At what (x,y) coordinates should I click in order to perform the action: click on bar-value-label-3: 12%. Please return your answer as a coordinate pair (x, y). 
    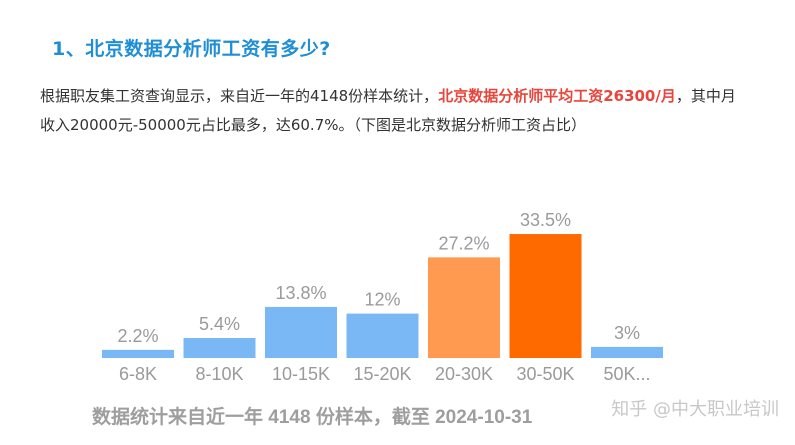
    Looking at the image, I should click on (382, 300).